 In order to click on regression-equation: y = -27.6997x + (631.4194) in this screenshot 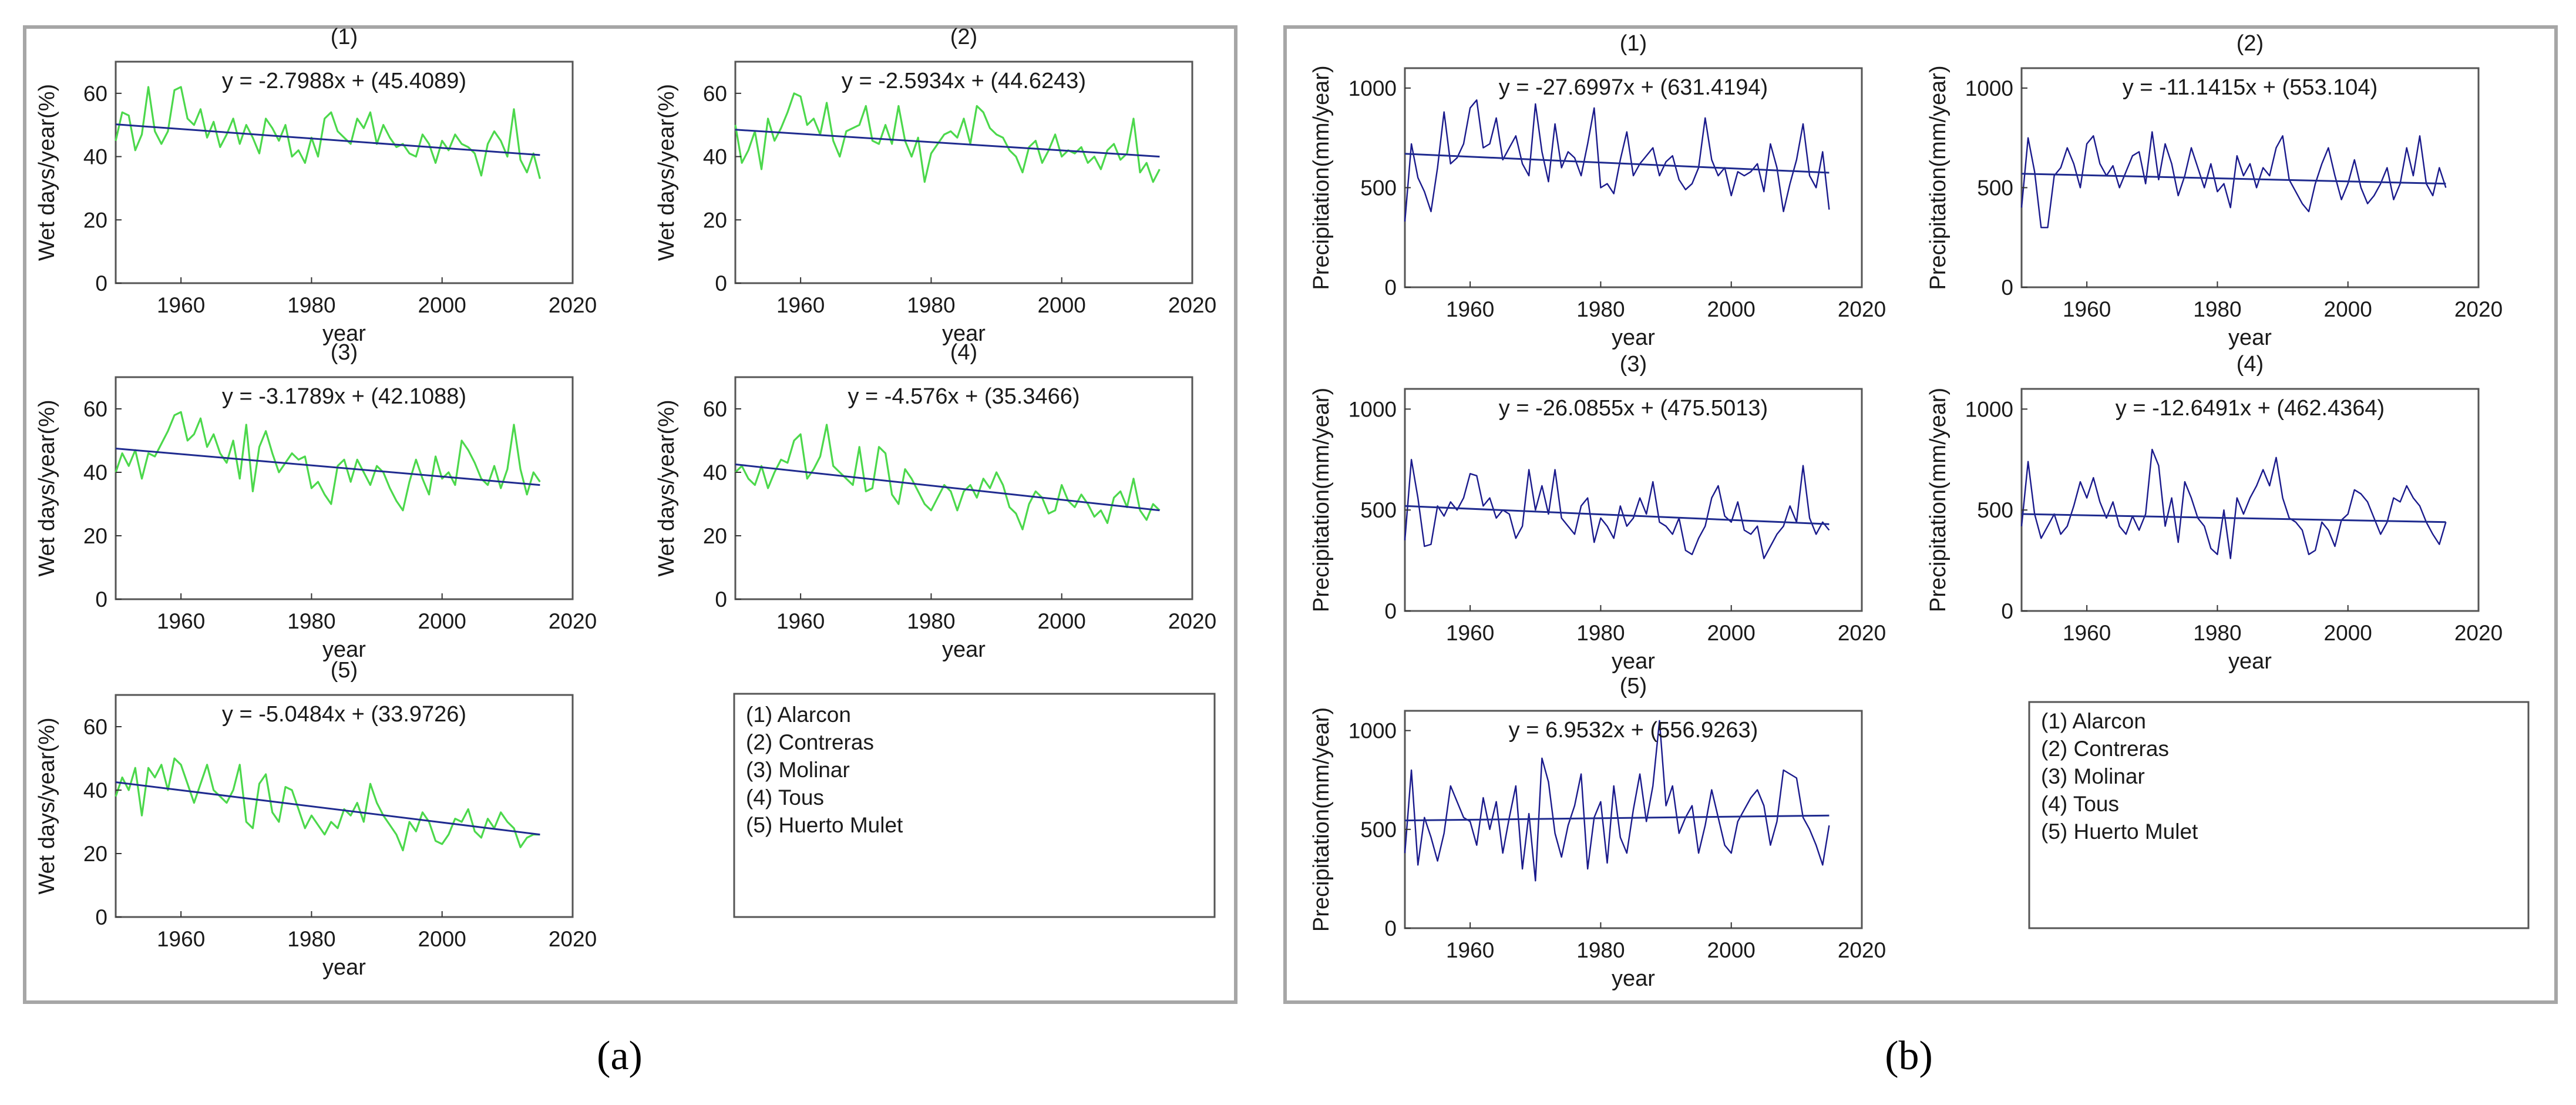, I will do `click(1633, 87)`.